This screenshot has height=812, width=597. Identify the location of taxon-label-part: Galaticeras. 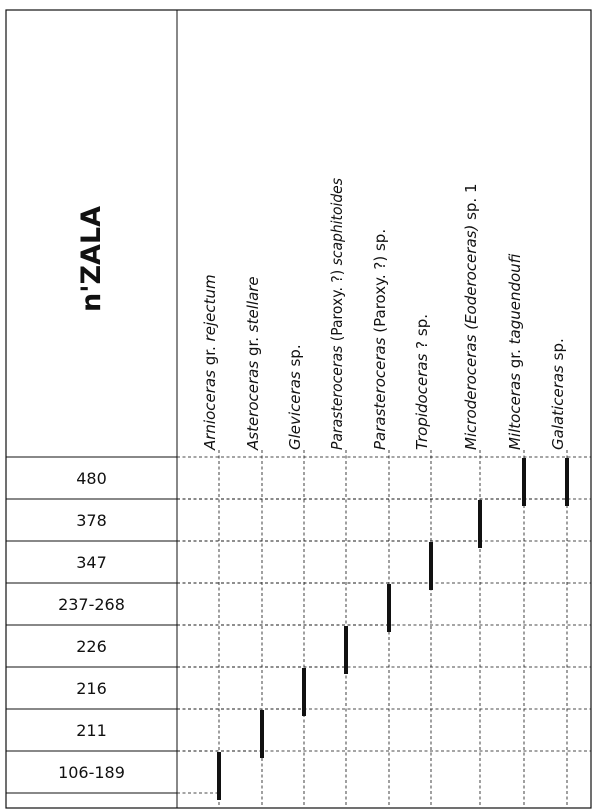
(558, 407).